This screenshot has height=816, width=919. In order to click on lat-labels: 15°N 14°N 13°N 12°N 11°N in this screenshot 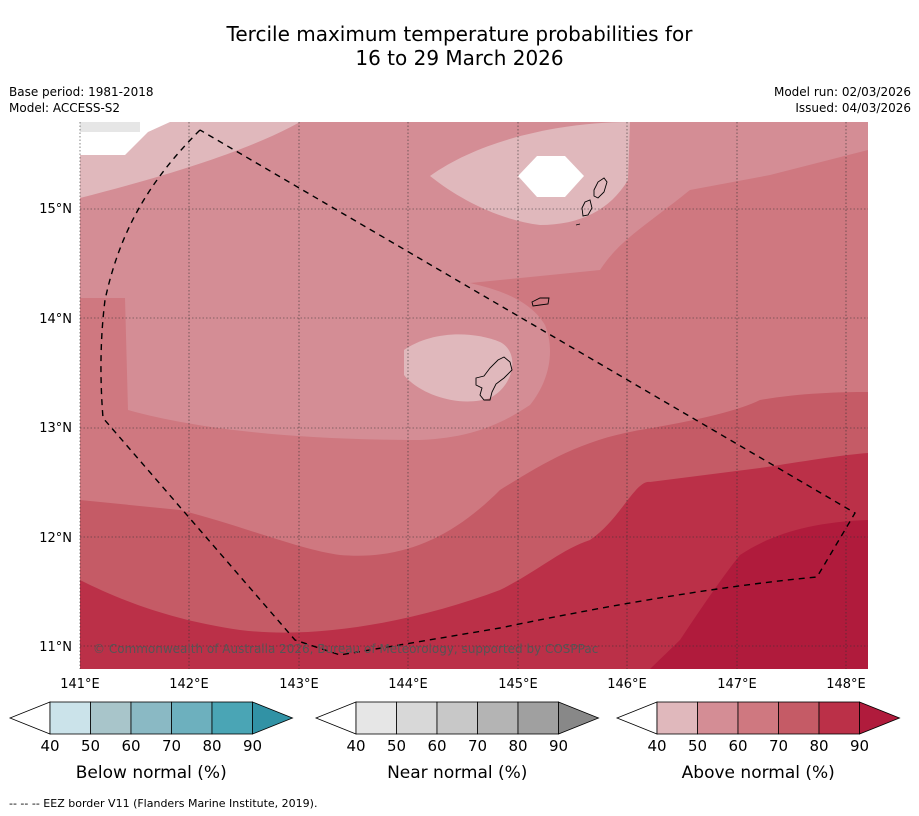, I will do `click(55, 428)`.